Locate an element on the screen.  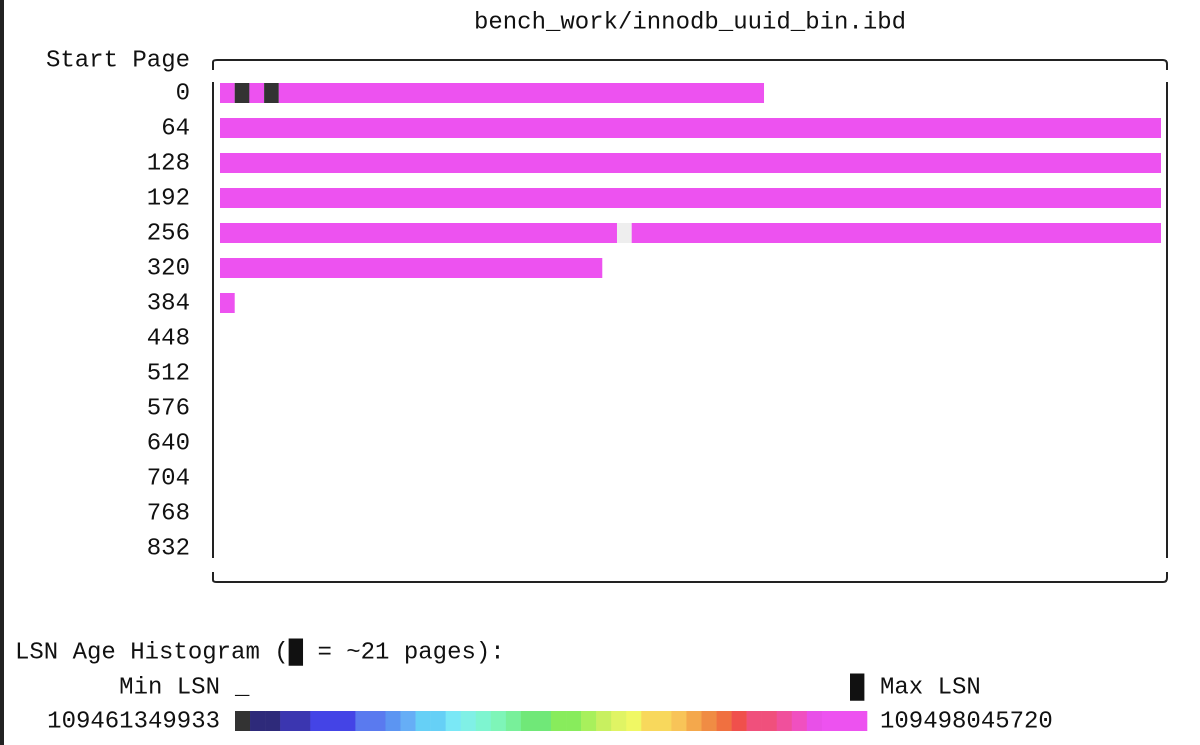
row-label: 768 is located at coordinates (168, 513).